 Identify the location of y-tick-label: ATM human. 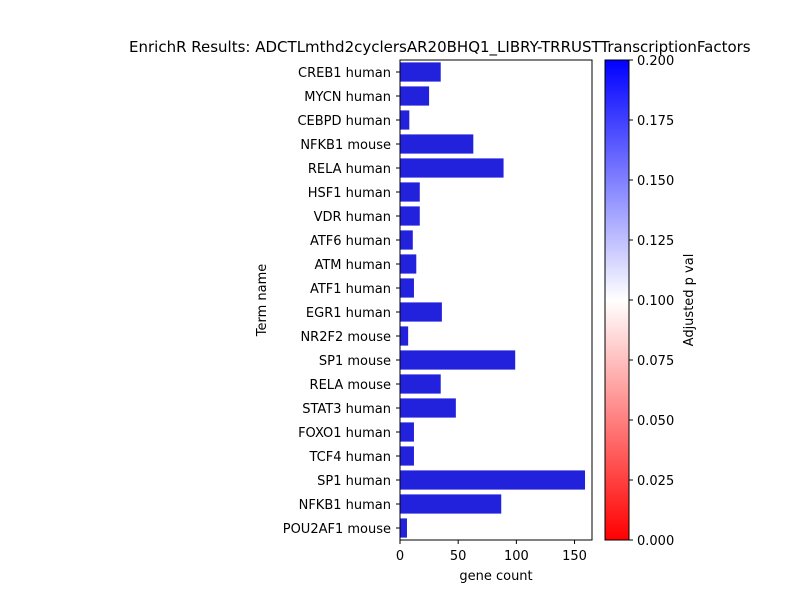
(352, 265).